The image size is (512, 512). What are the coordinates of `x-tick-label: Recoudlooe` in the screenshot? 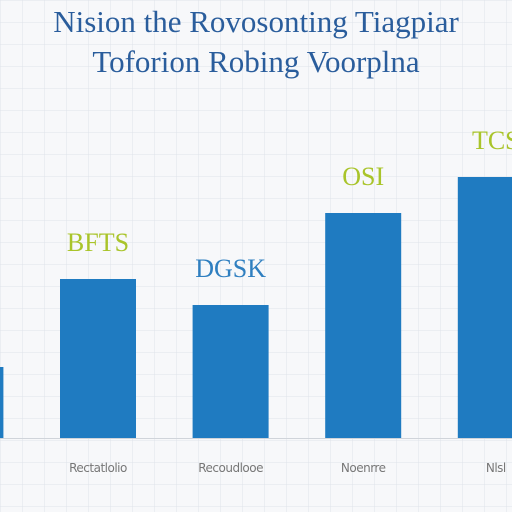 It's located at (230, 468).